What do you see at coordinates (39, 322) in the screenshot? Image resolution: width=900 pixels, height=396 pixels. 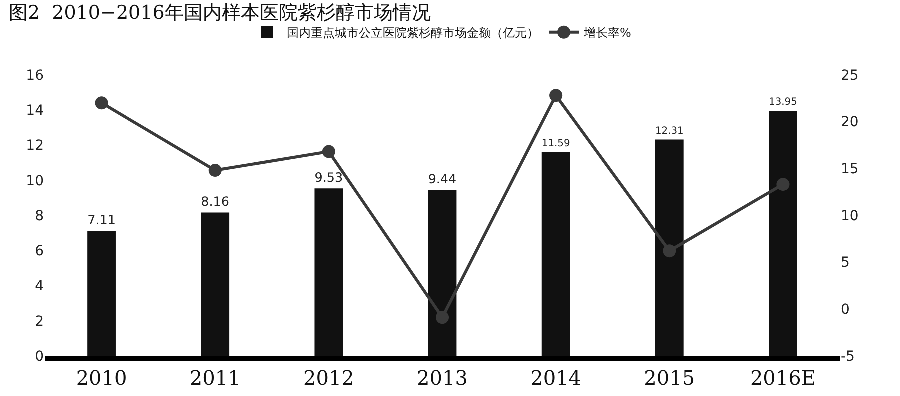 I see `y-tick-label: 2` at bounding box center [39, 322].